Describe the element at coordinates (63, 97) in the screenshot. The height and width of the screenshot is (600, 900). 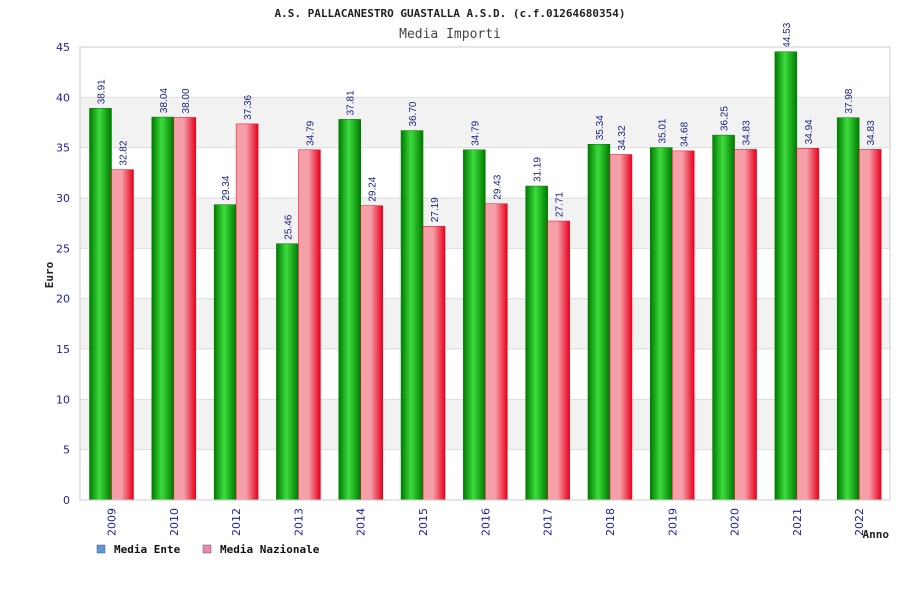
I see `y-tick-label: 40` at that location.